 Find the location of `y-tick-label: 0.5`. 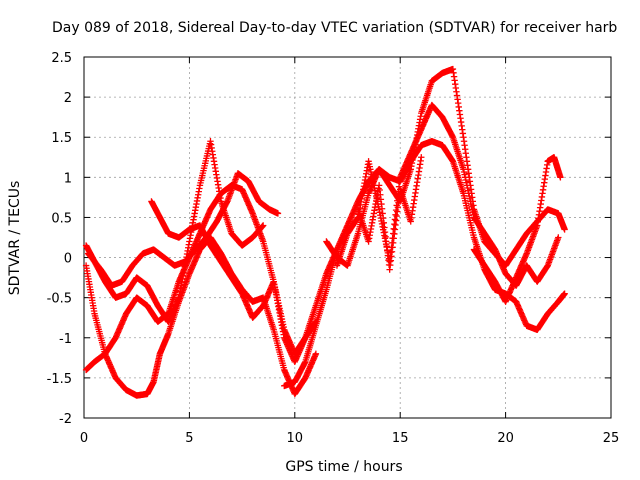

y-tick-label: 0.5 is located at coordinates (61, 218).